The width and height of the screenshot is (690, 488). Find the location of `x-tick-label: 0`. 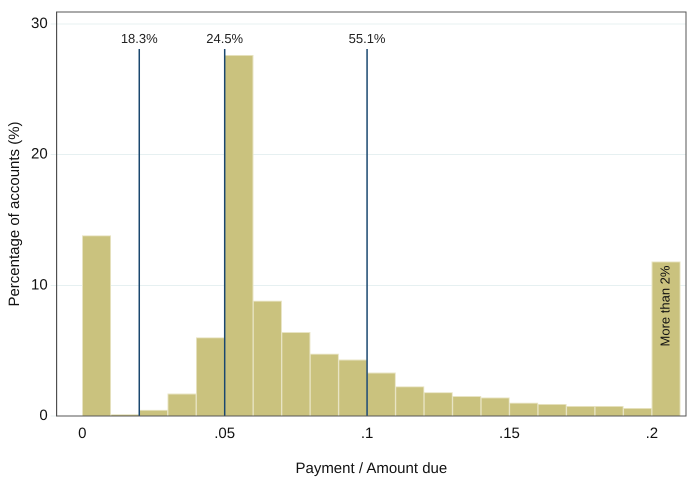

x-tick-label: 0 is located at coordinates (82, 433).